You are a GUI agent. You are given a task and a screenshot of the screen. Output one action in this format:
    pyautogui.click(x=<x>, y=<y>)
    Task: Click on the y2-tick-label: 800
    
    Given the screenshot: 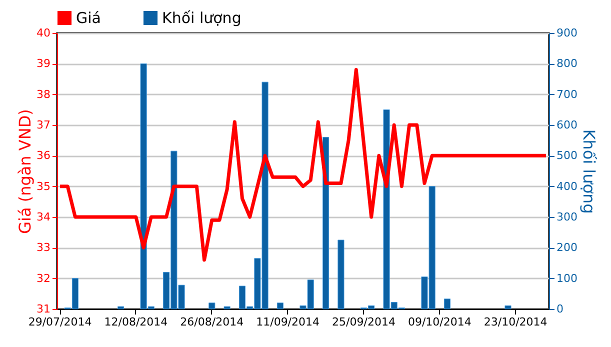 What is the action you would take?
    pyautogui.click(x=567, y=63)
    